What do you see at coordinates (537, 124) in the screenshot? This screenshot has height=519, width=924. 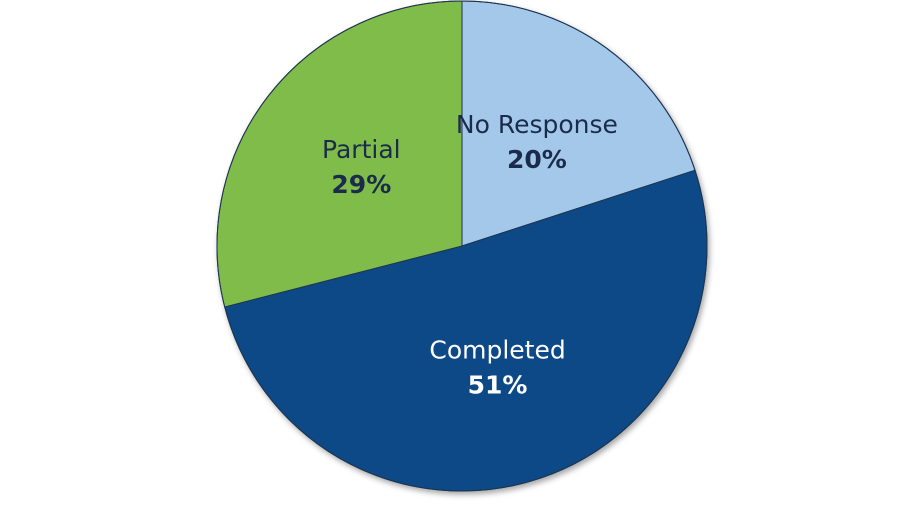 I see `slice-label: No Response` at bounding box center [537, 124].